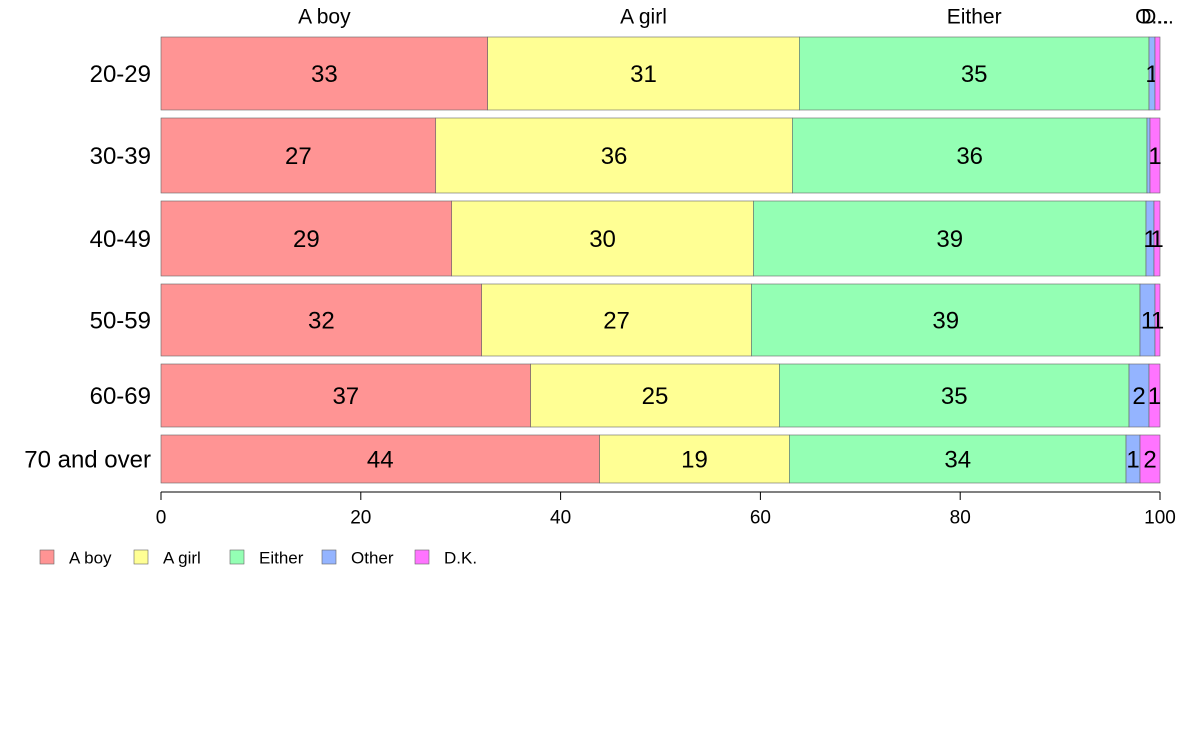 This screenshot has height=741, width=1188. Describe the element at coordinates (281, 558) in the screenshot. I see `legend-label: Either` at that location.